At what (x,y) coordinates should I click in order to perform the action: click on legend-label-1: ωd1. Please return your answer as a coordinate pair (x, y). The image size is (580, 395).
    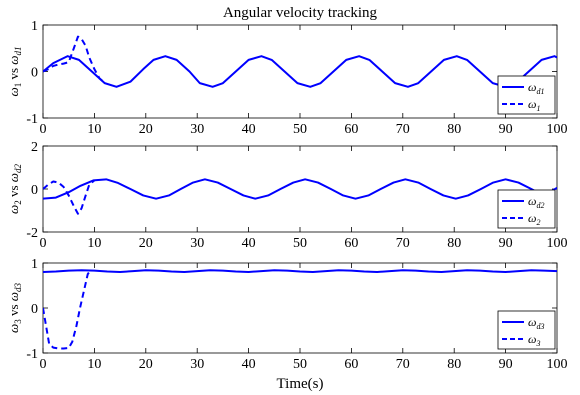
    Looking at the image, I should click on (536, 88).